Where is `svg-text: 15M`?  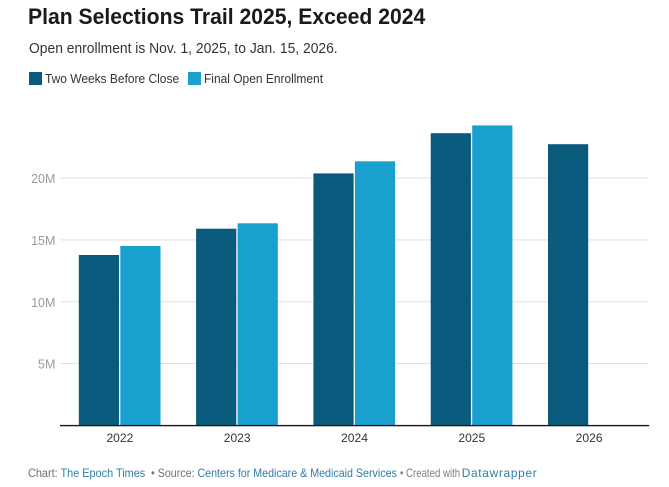
svg-text: 15M is located at coordinates (43, 241).